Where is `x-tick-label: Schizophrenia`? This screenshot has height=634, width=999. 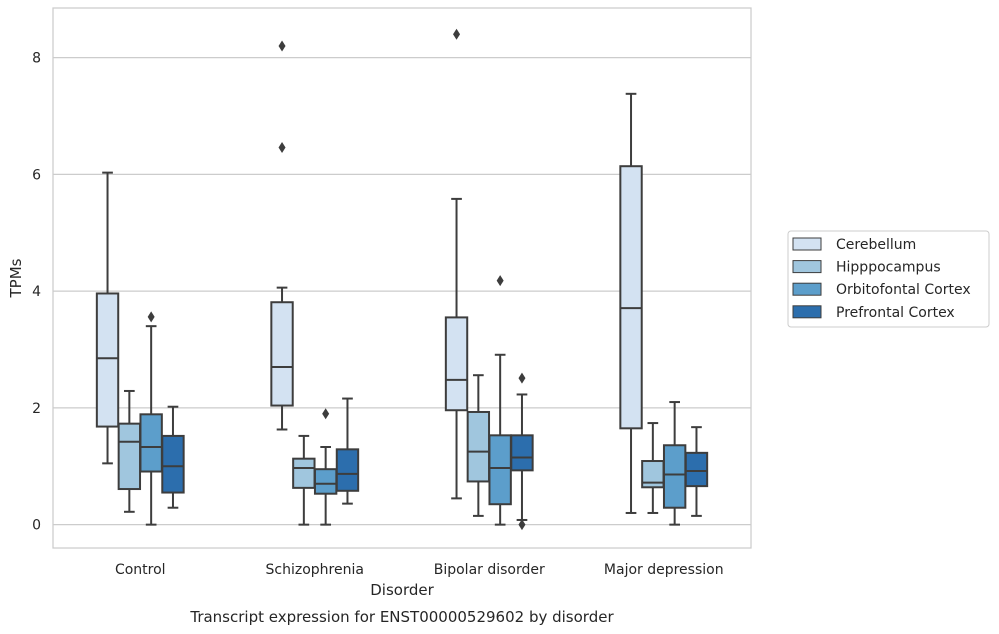 x-tick-label: Schizophrenia is located at coordinates (315, 570).